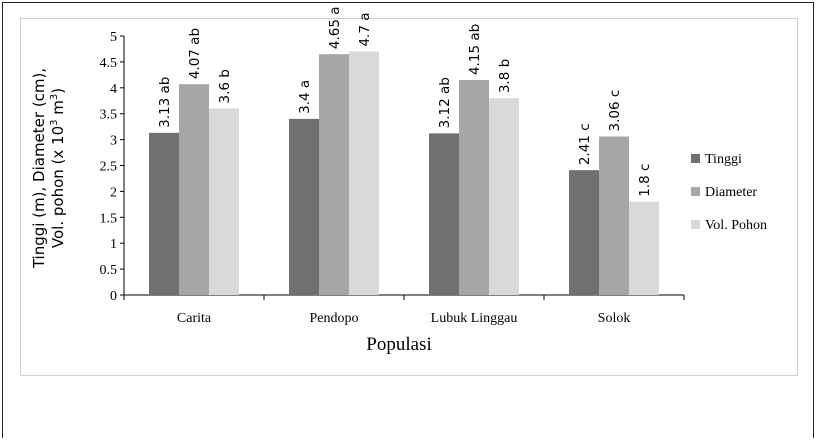 This screenshot has width=818, height=441. I want to click on y-tick-label: 0, so click(113, 296).